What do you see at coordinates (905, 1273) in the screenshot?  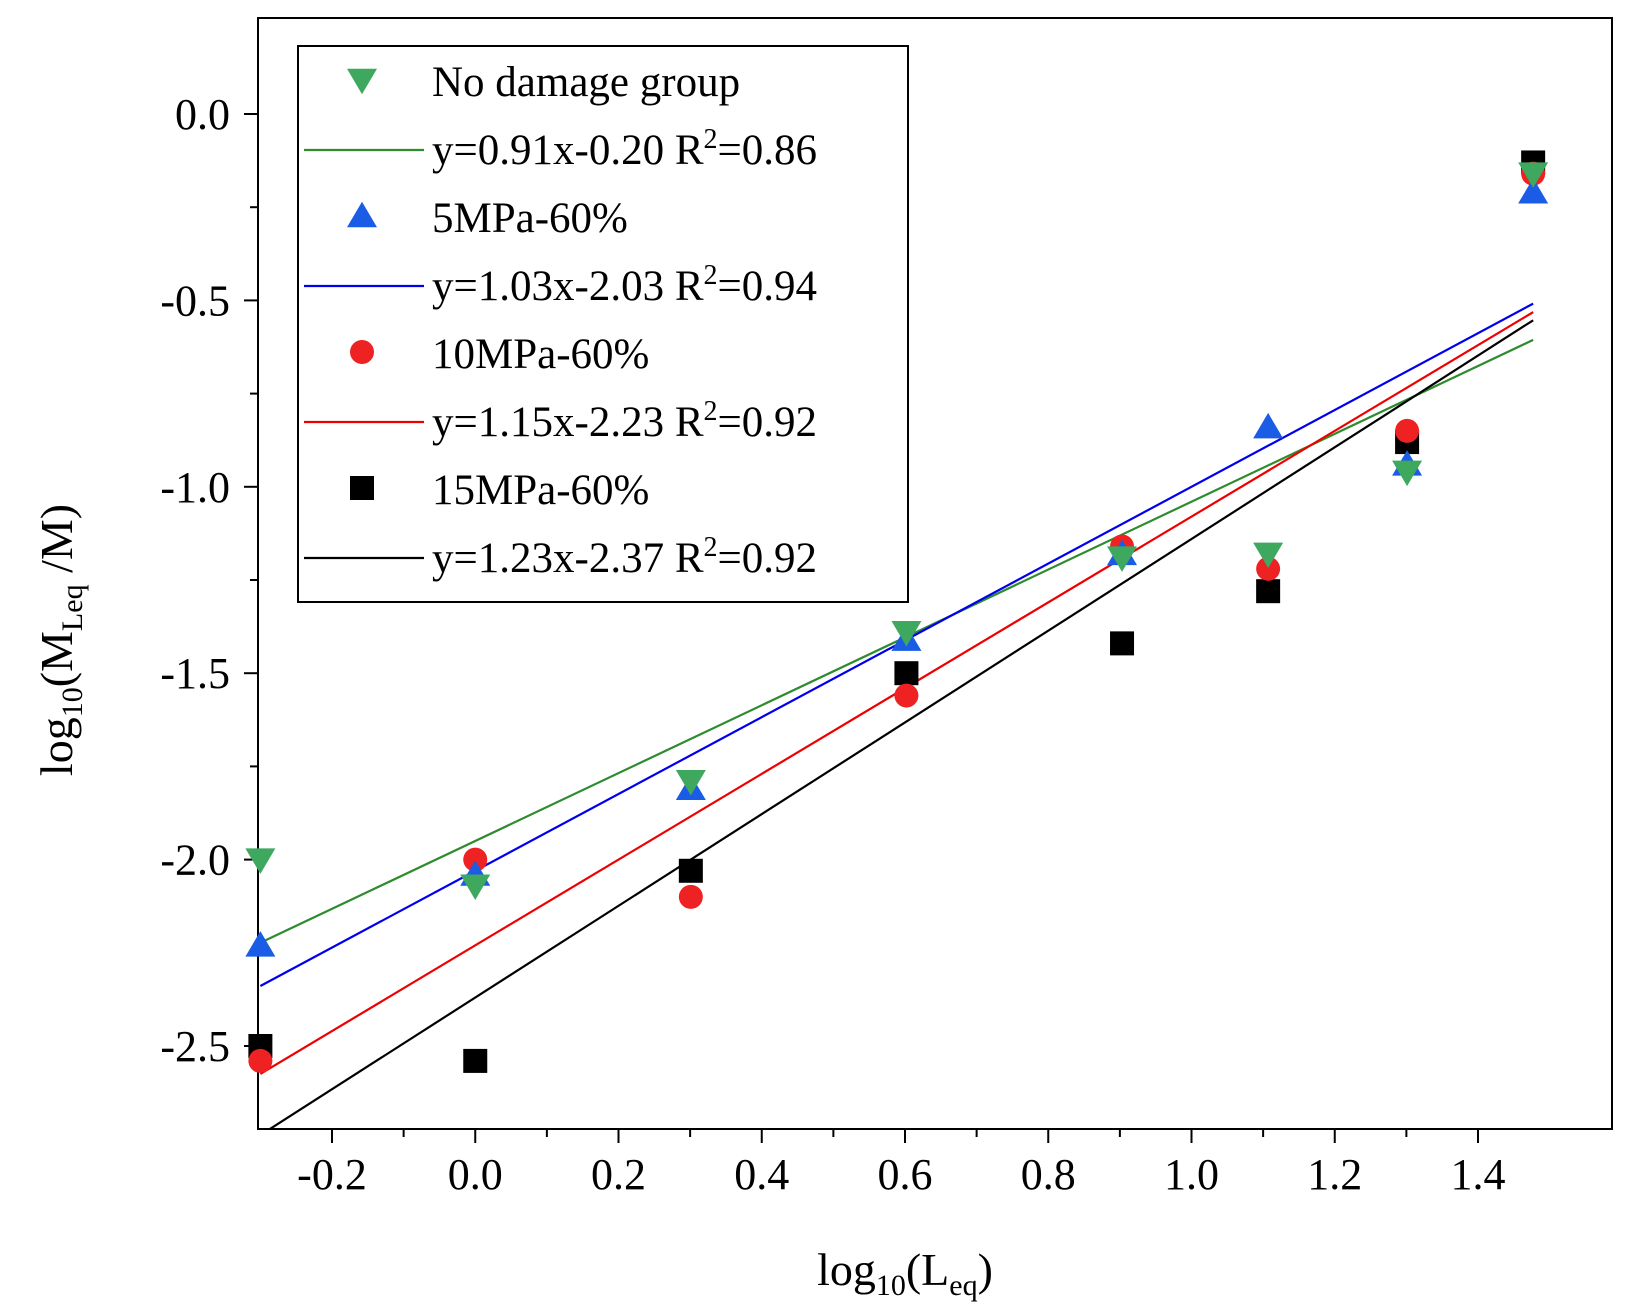 I see `x-axis-title: log10(Leq)` at bounding box center [905, 1273].